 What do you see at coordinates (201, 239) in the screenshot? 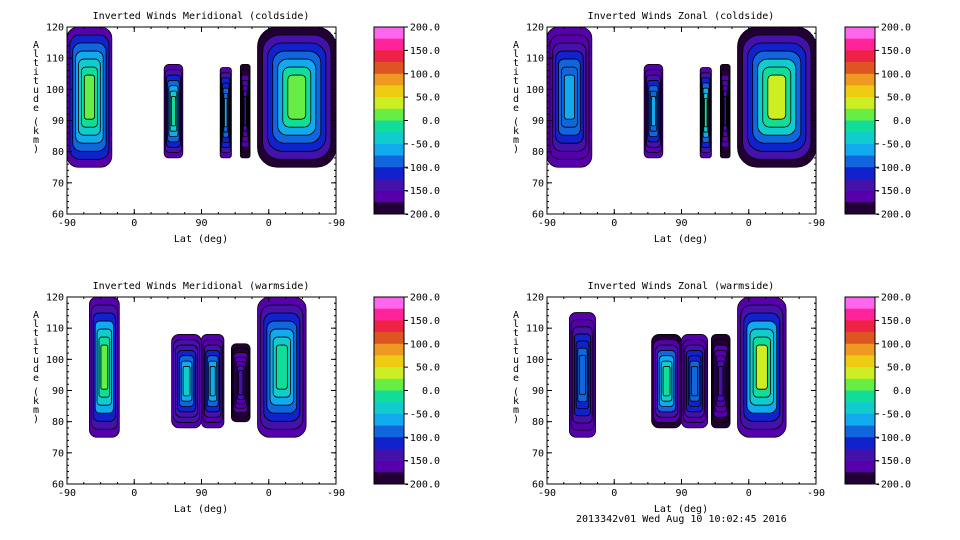
I see `x-axis-label: Lat (deg)` at bounding box center [201, 239].